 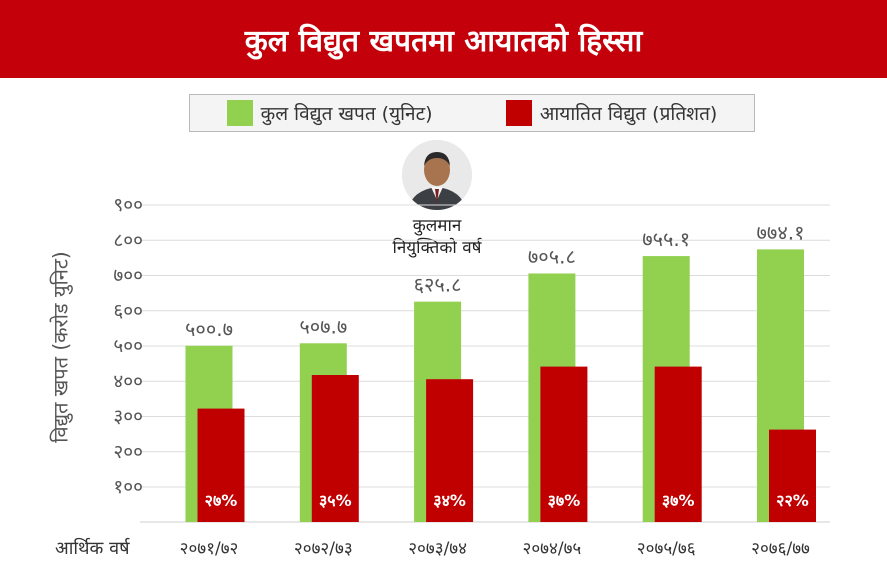 I want to click on annotation-line-2: नियुक्तिको वर्ष, so click(x=437, y=248).